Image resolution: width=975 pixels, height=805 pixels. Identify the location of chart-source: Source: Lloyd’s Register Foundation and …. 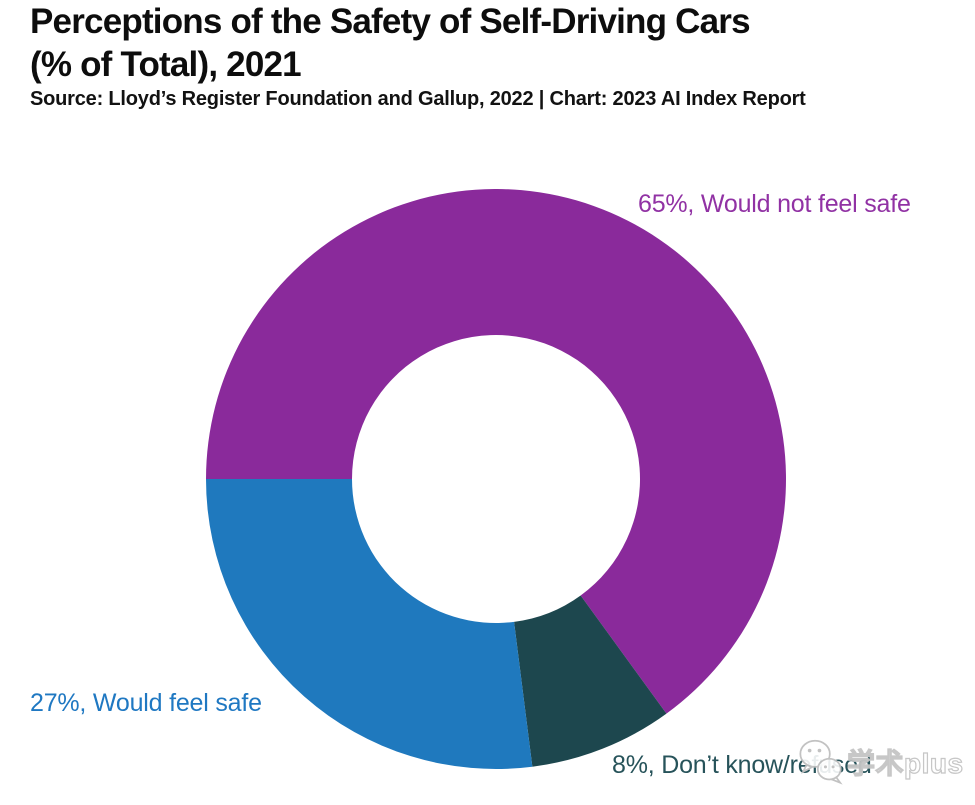
(418, 99).